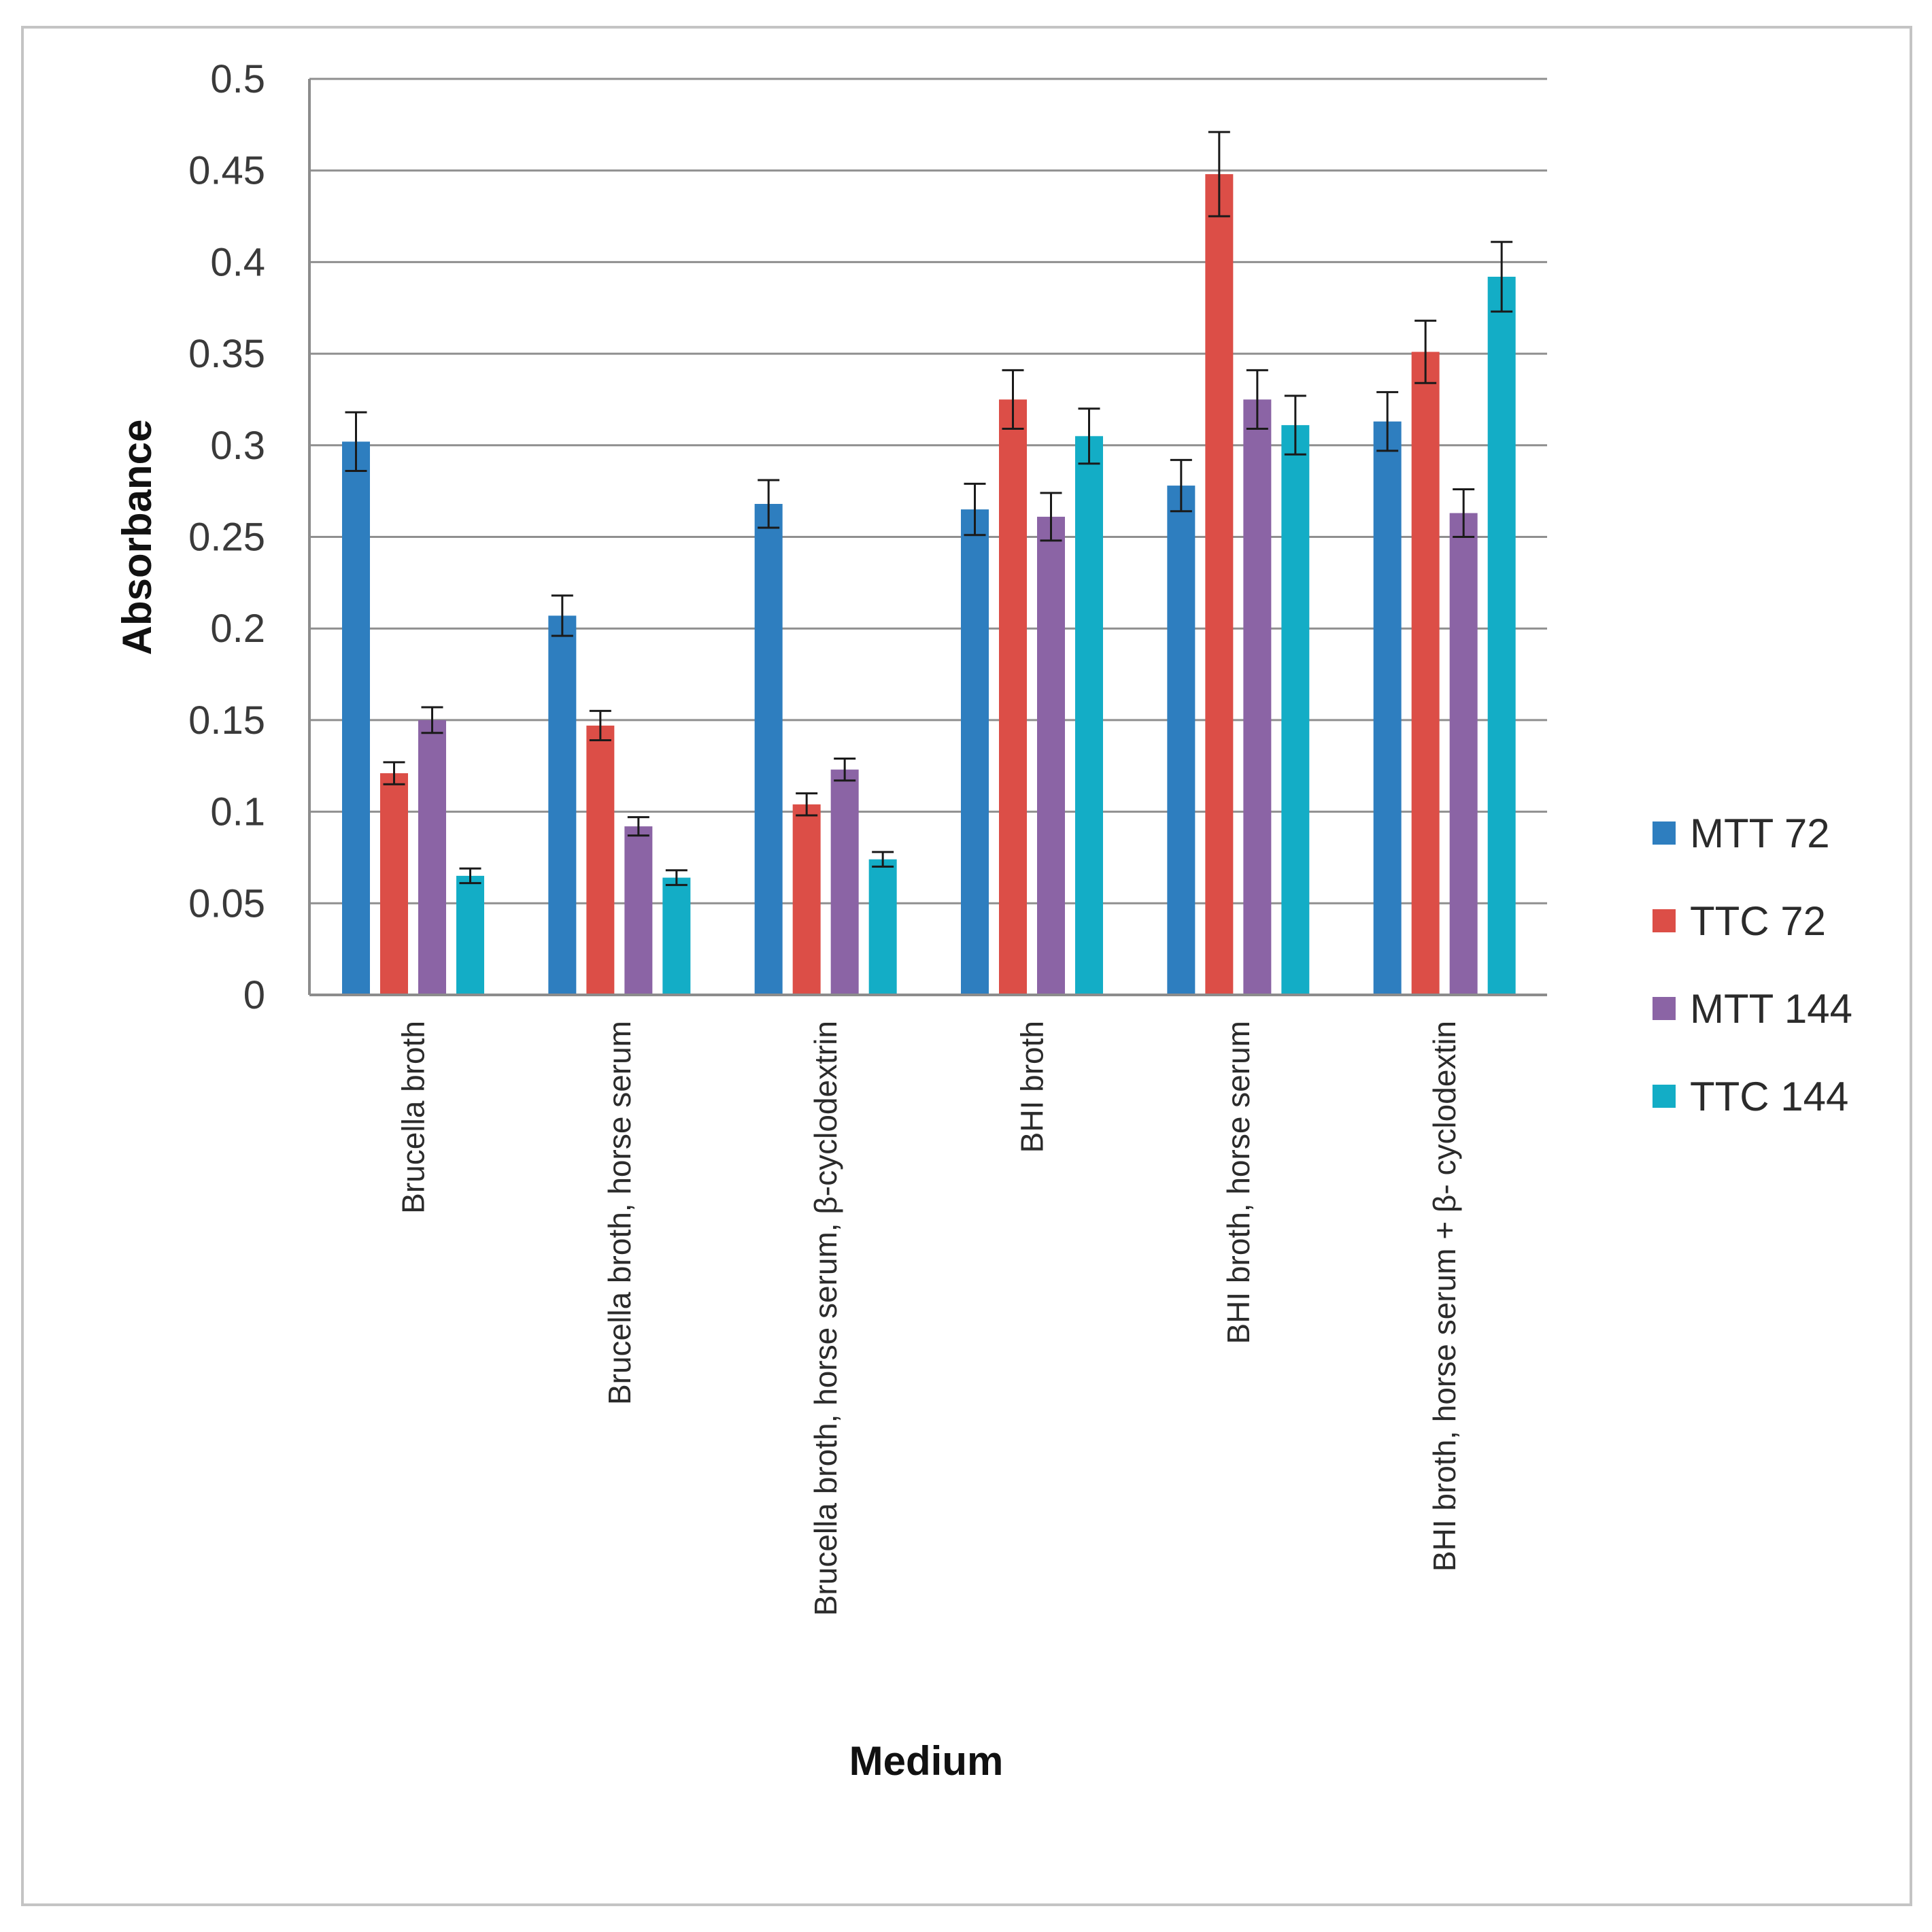 The height and width of the screenshot is (1932, 1932). I want to click on x-category-label: BHI broth, horse serum, so click(1238, 1182).